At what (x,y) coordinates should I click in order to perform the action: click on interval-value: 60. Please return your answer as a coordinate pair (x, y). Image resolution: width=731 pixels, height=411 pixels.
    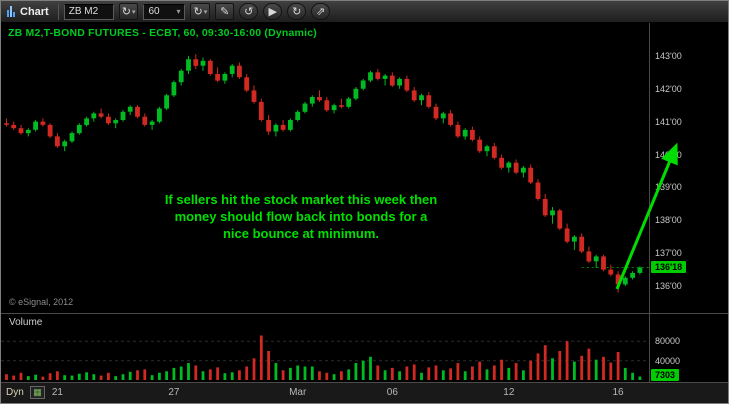
    Looking at the image, I should click on (154, 11).